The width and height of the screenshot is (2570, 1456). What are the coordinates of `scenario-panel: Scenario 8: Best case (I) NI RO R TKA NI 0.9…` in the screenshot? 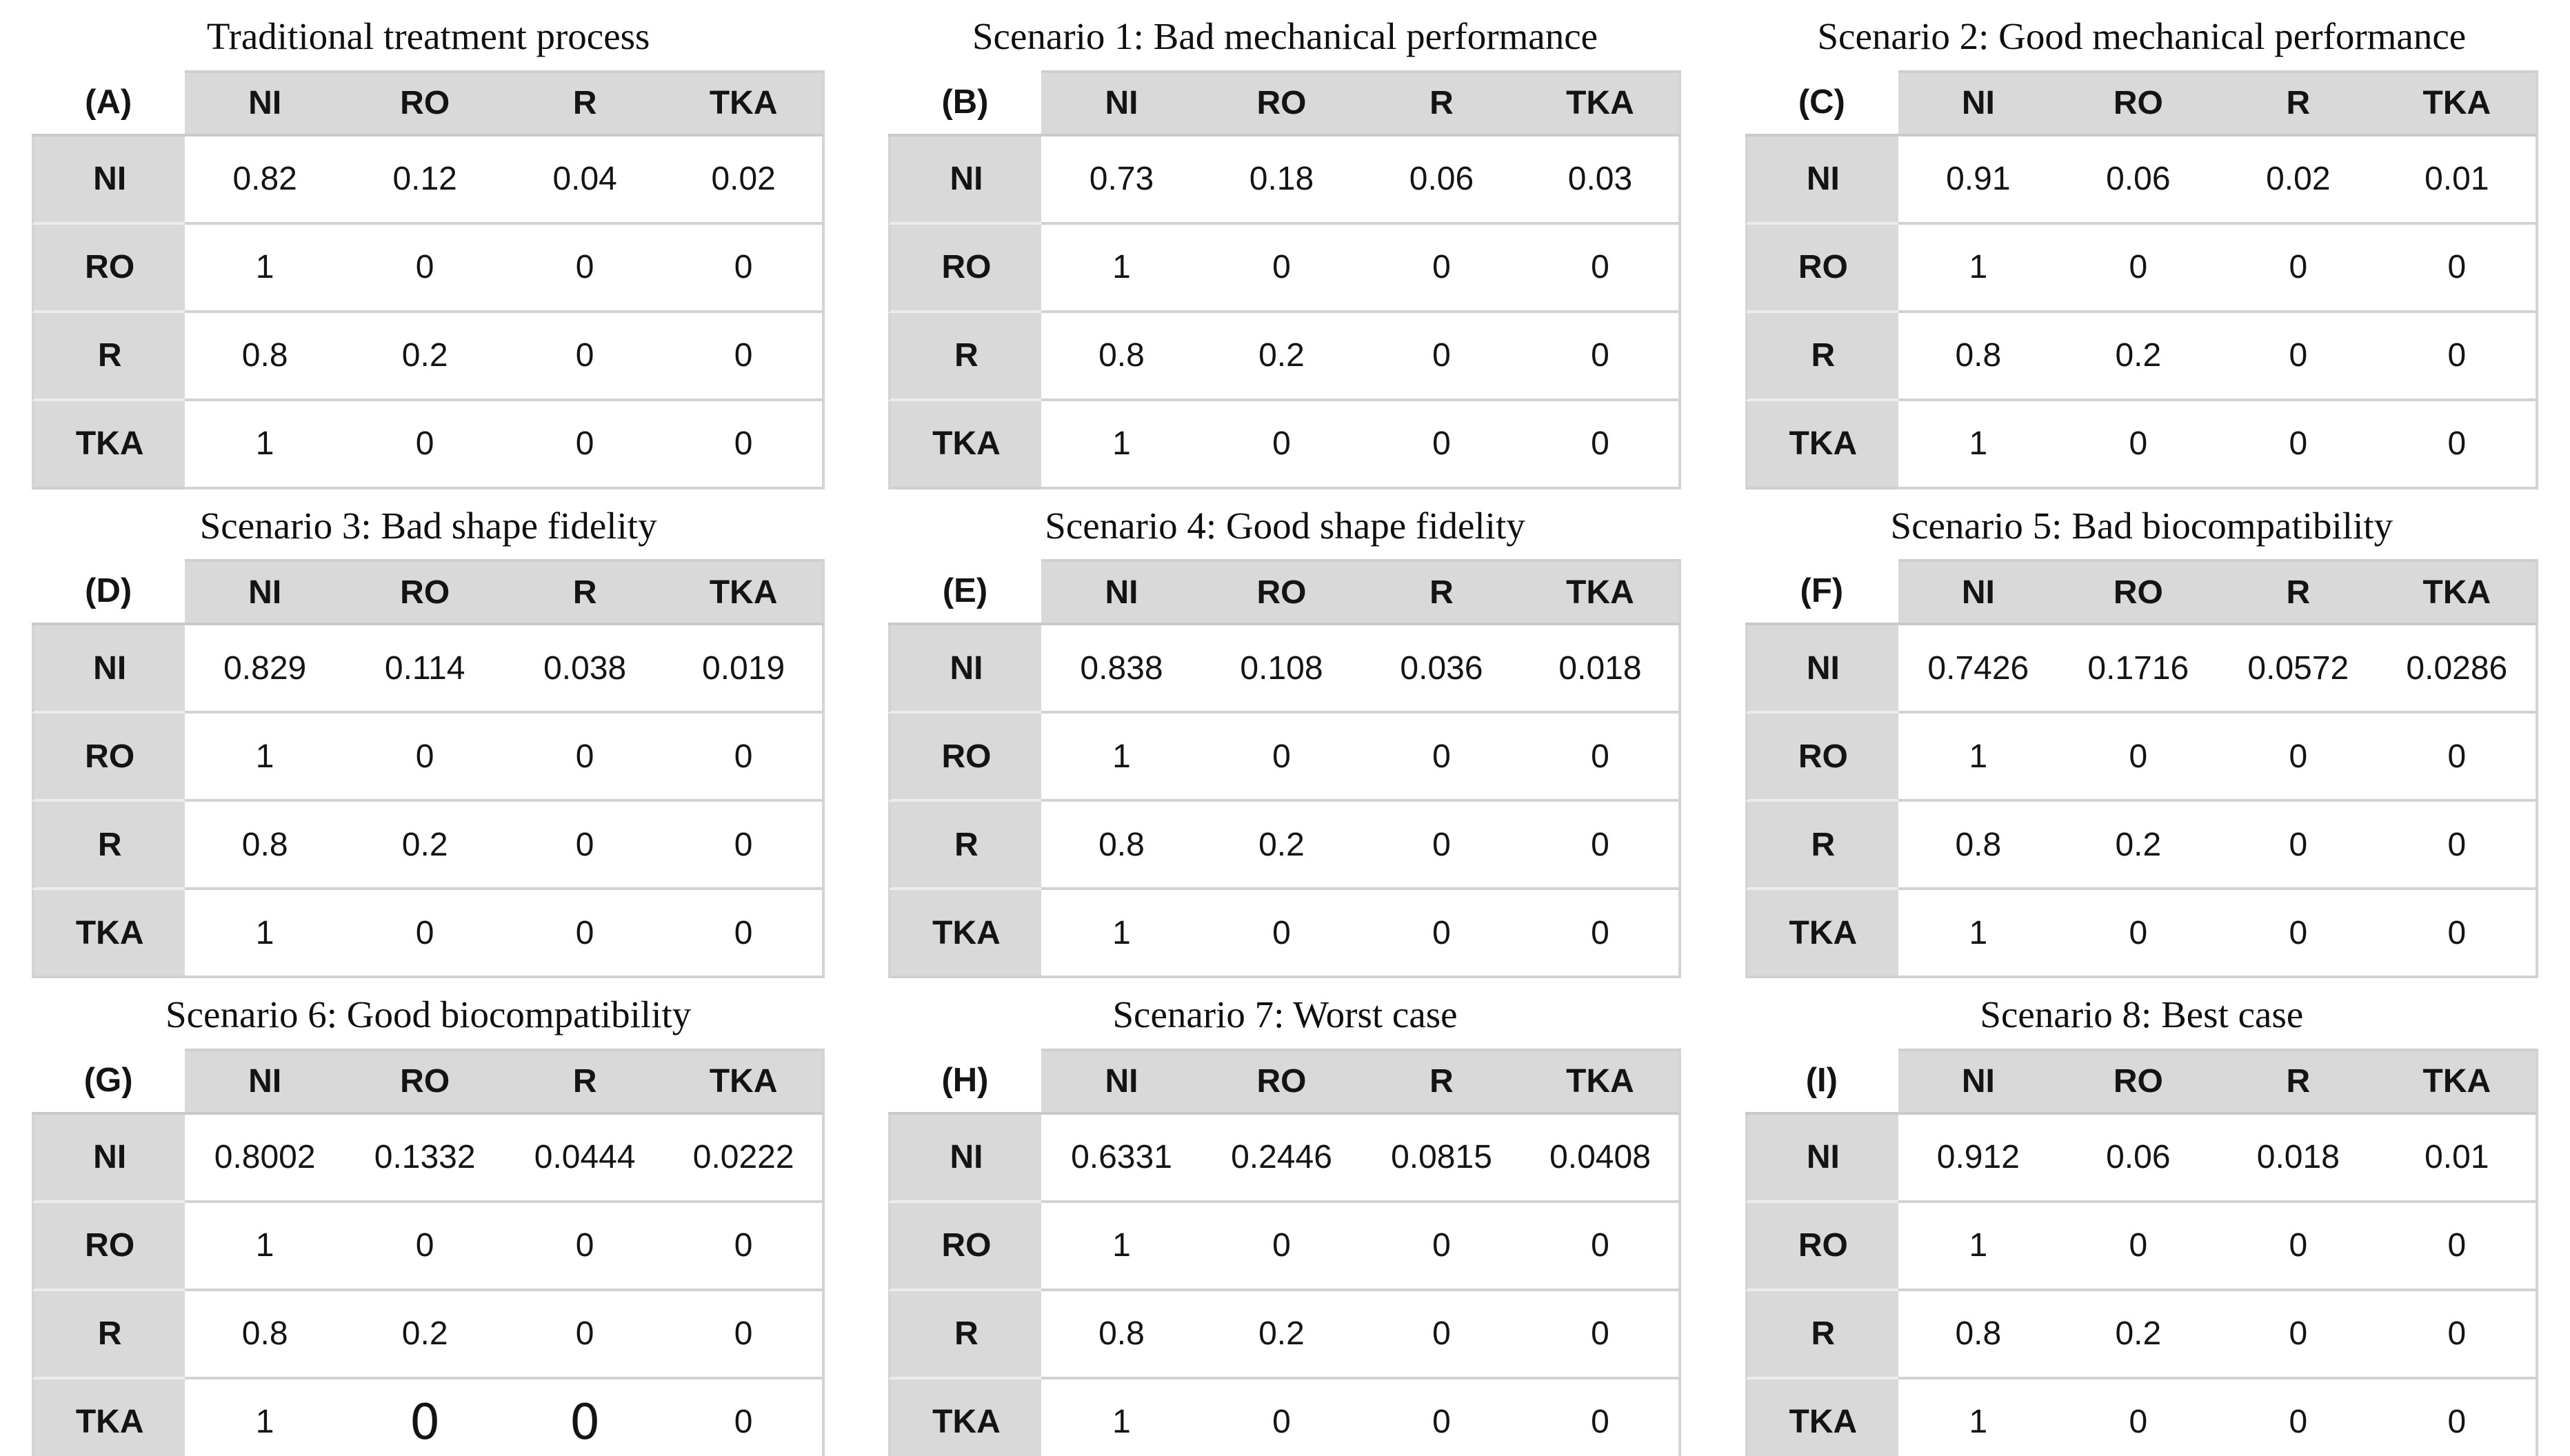 It's located at (2142, 1217).